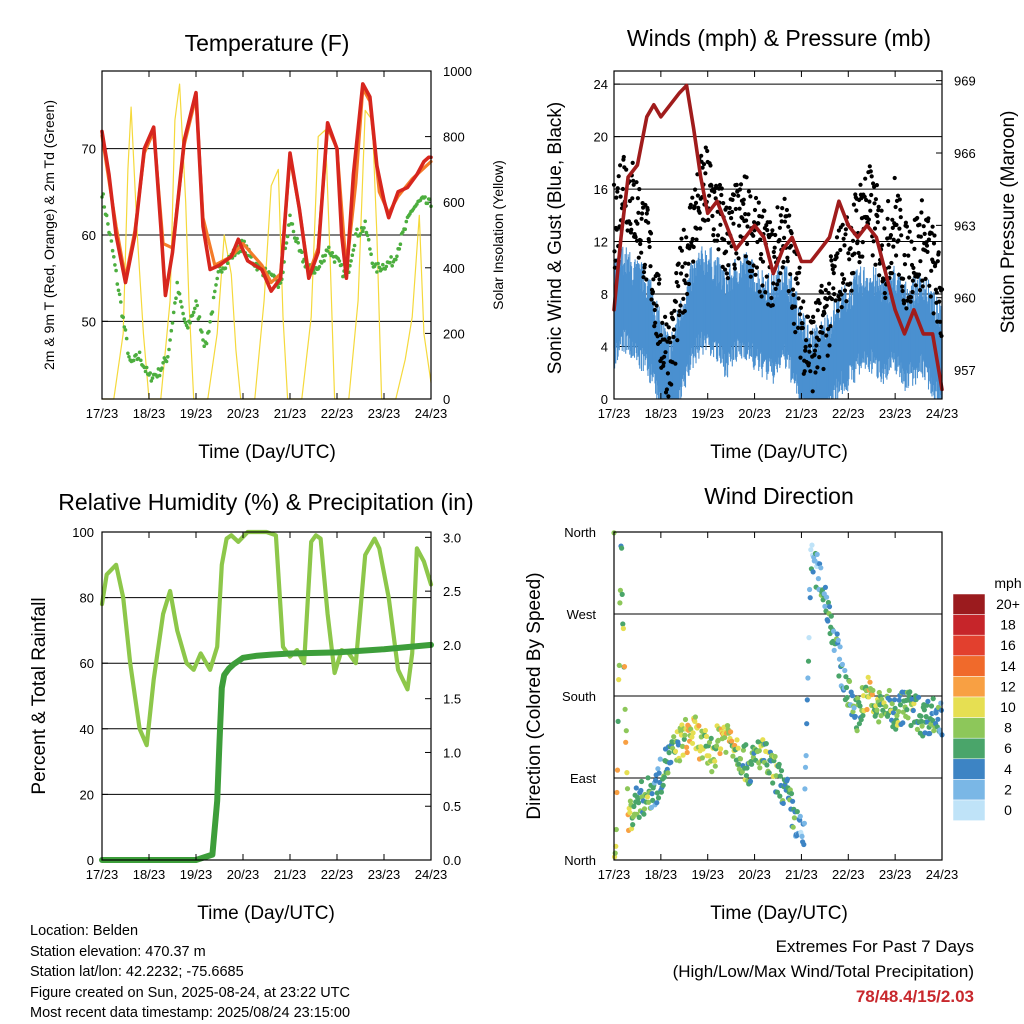 The width and height of the screenshot is (1024, 1024). What do you see at coordinates (384, 413) in the screenshot?
I see `temperature-xtick-label: 23/23` at bounding box center [384, 413].